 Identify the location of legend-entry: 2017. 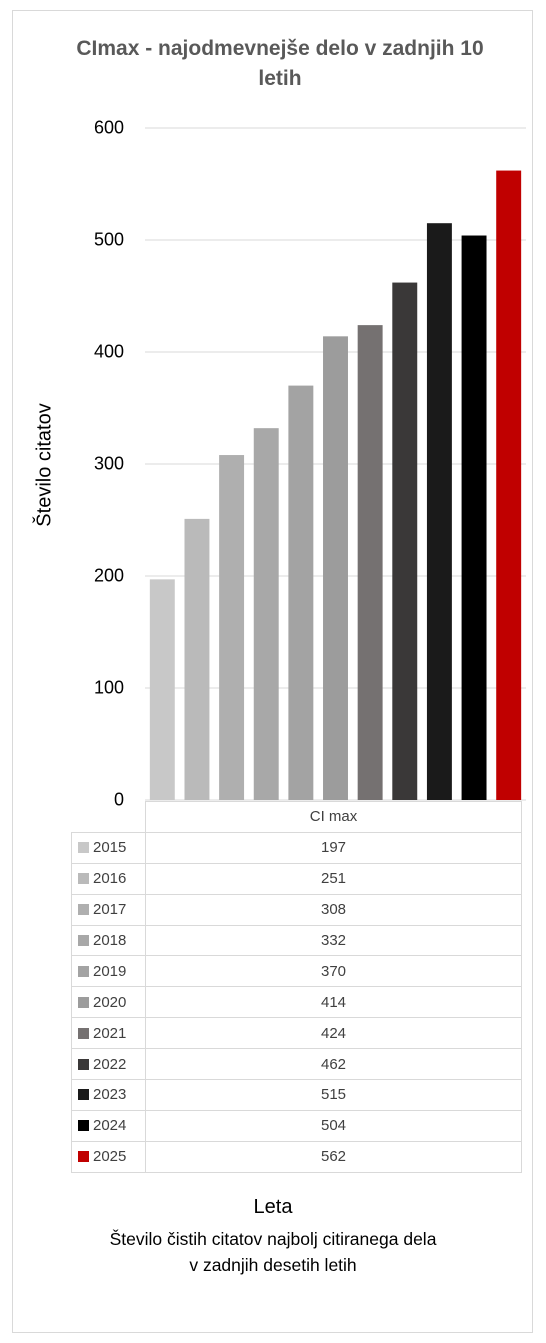
(108, 909).